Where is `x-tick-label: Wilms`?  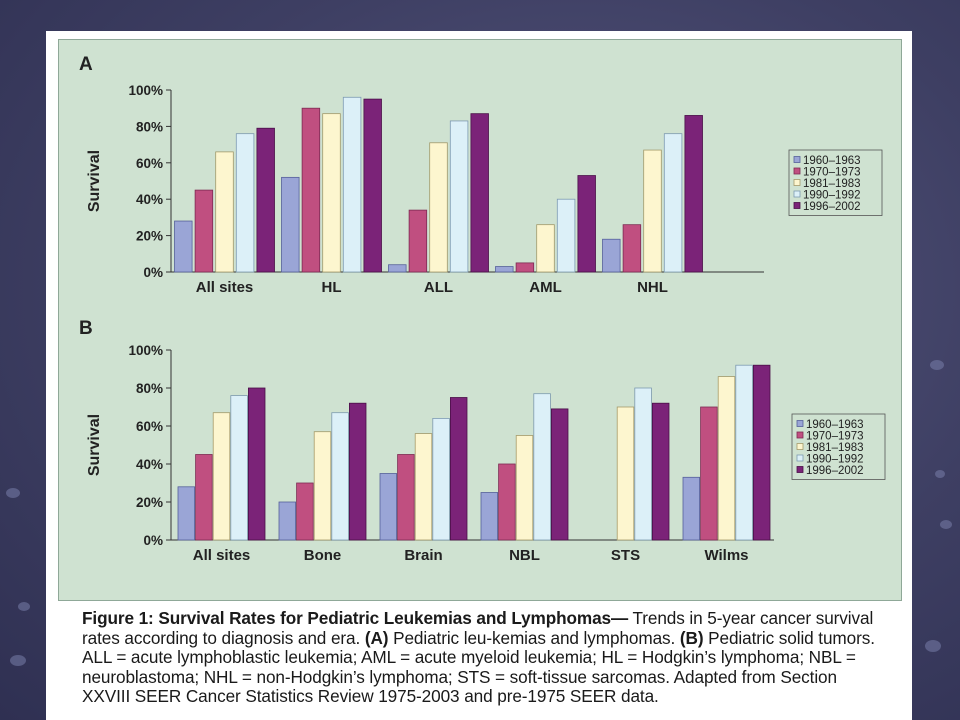
x-tick-label: Wilms is located at coordinates (726, 555).